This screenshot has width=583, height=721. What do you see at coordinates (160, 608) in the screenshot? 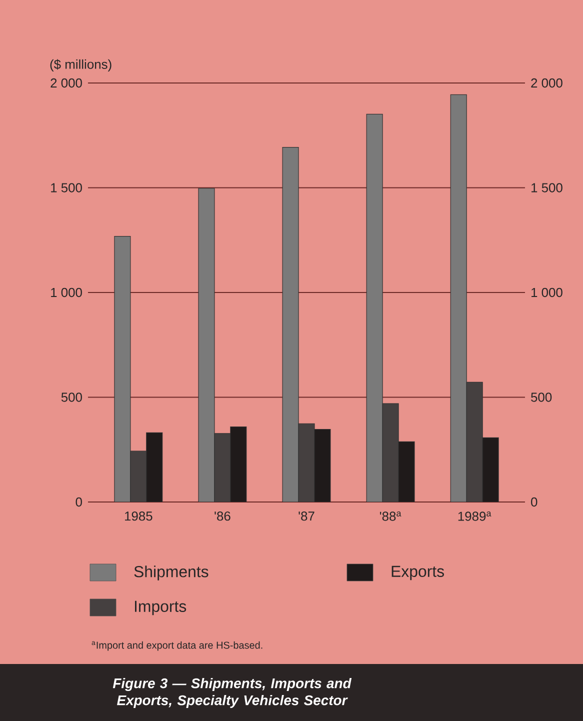
I see `legend-label: Imports` at bounding box center [160, 608].